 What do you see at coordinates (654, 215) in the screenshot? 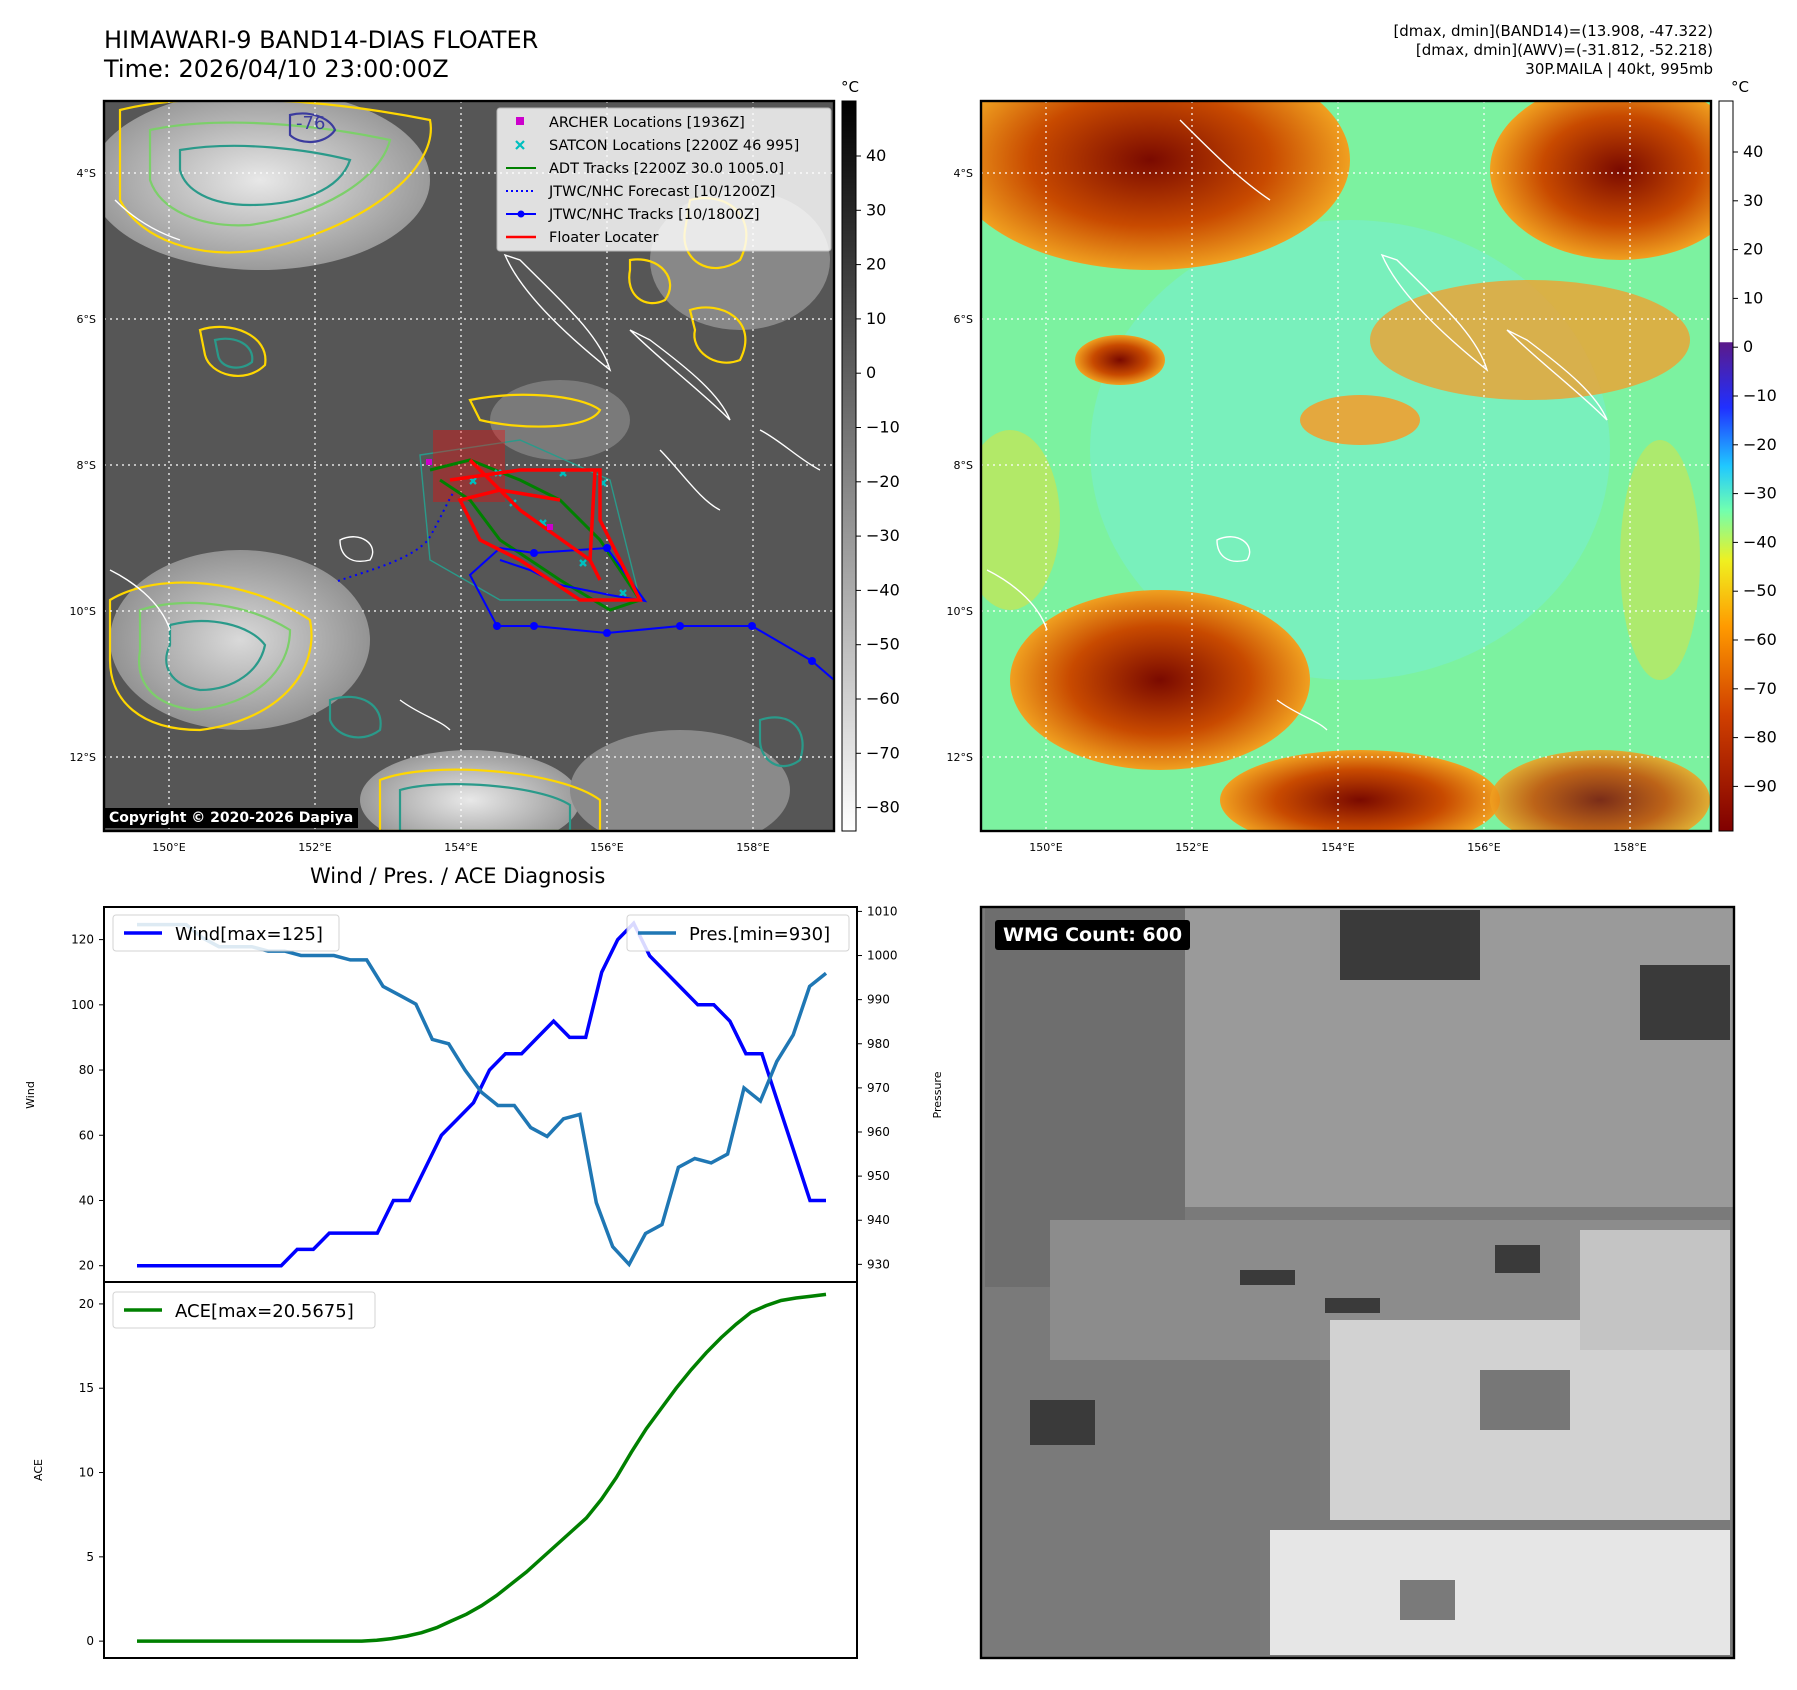
I see `legend-tracks: JTWC/NHC Tracks [10/1800Z]` at bounding box center [654, 215].